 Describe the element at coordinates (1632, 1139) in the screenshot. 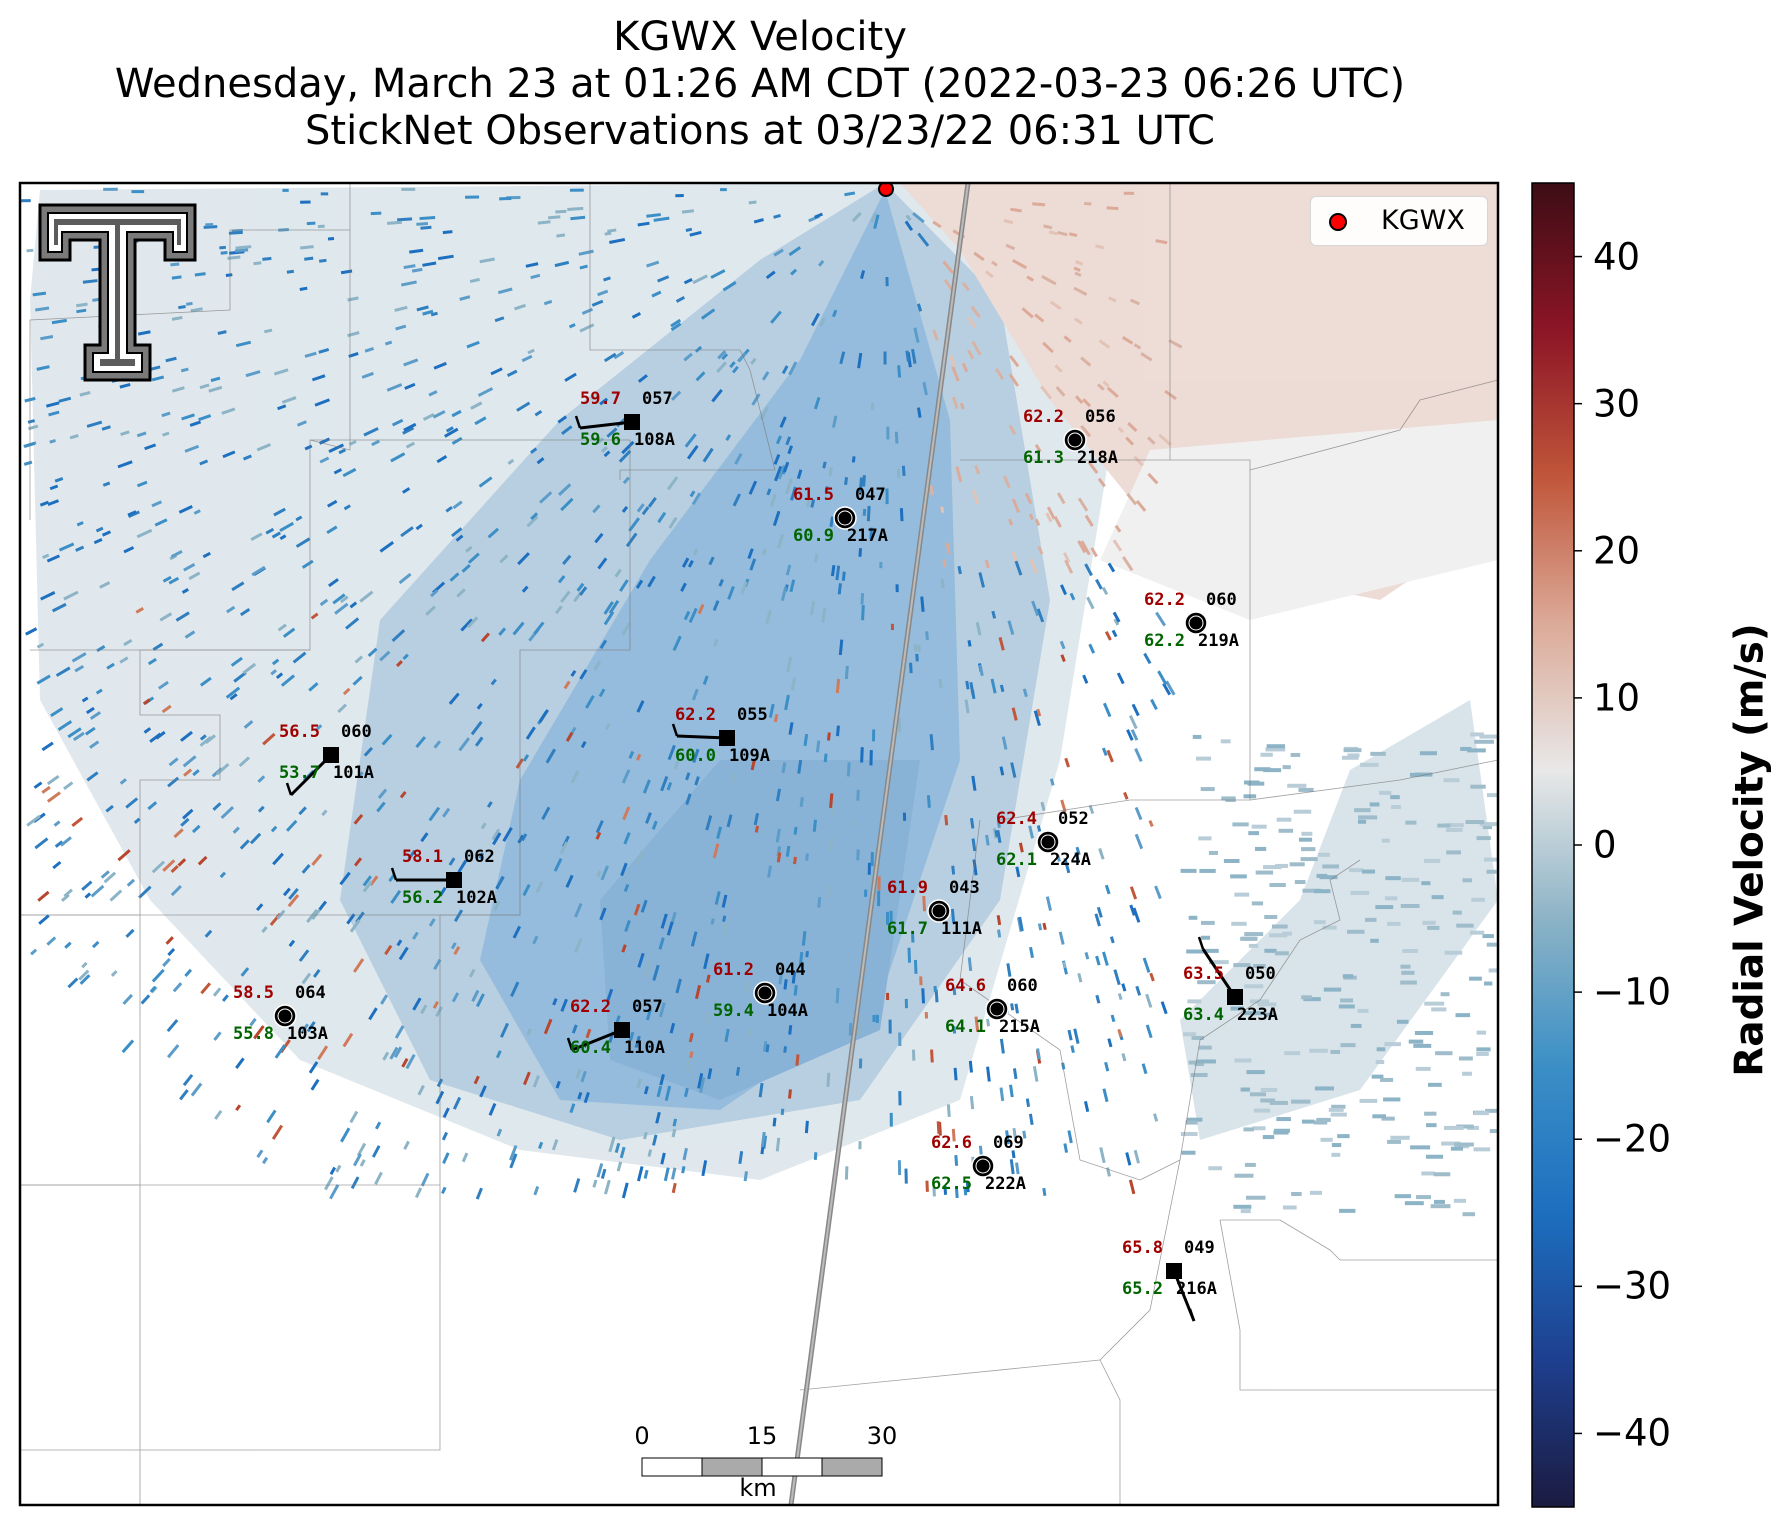

I see `colorbar-tick-label: −20` at that location.